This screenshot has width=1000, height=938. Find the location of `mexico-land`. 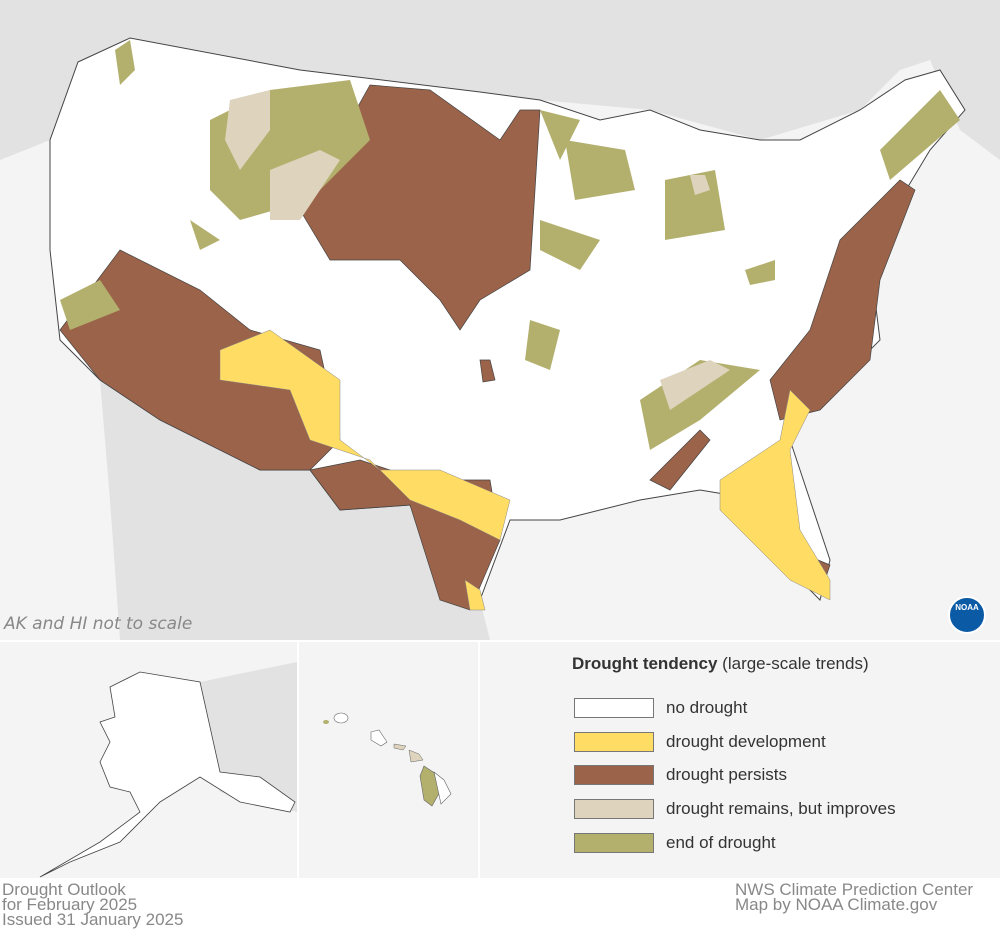

mexico-land is located at coordinates (295, 510).